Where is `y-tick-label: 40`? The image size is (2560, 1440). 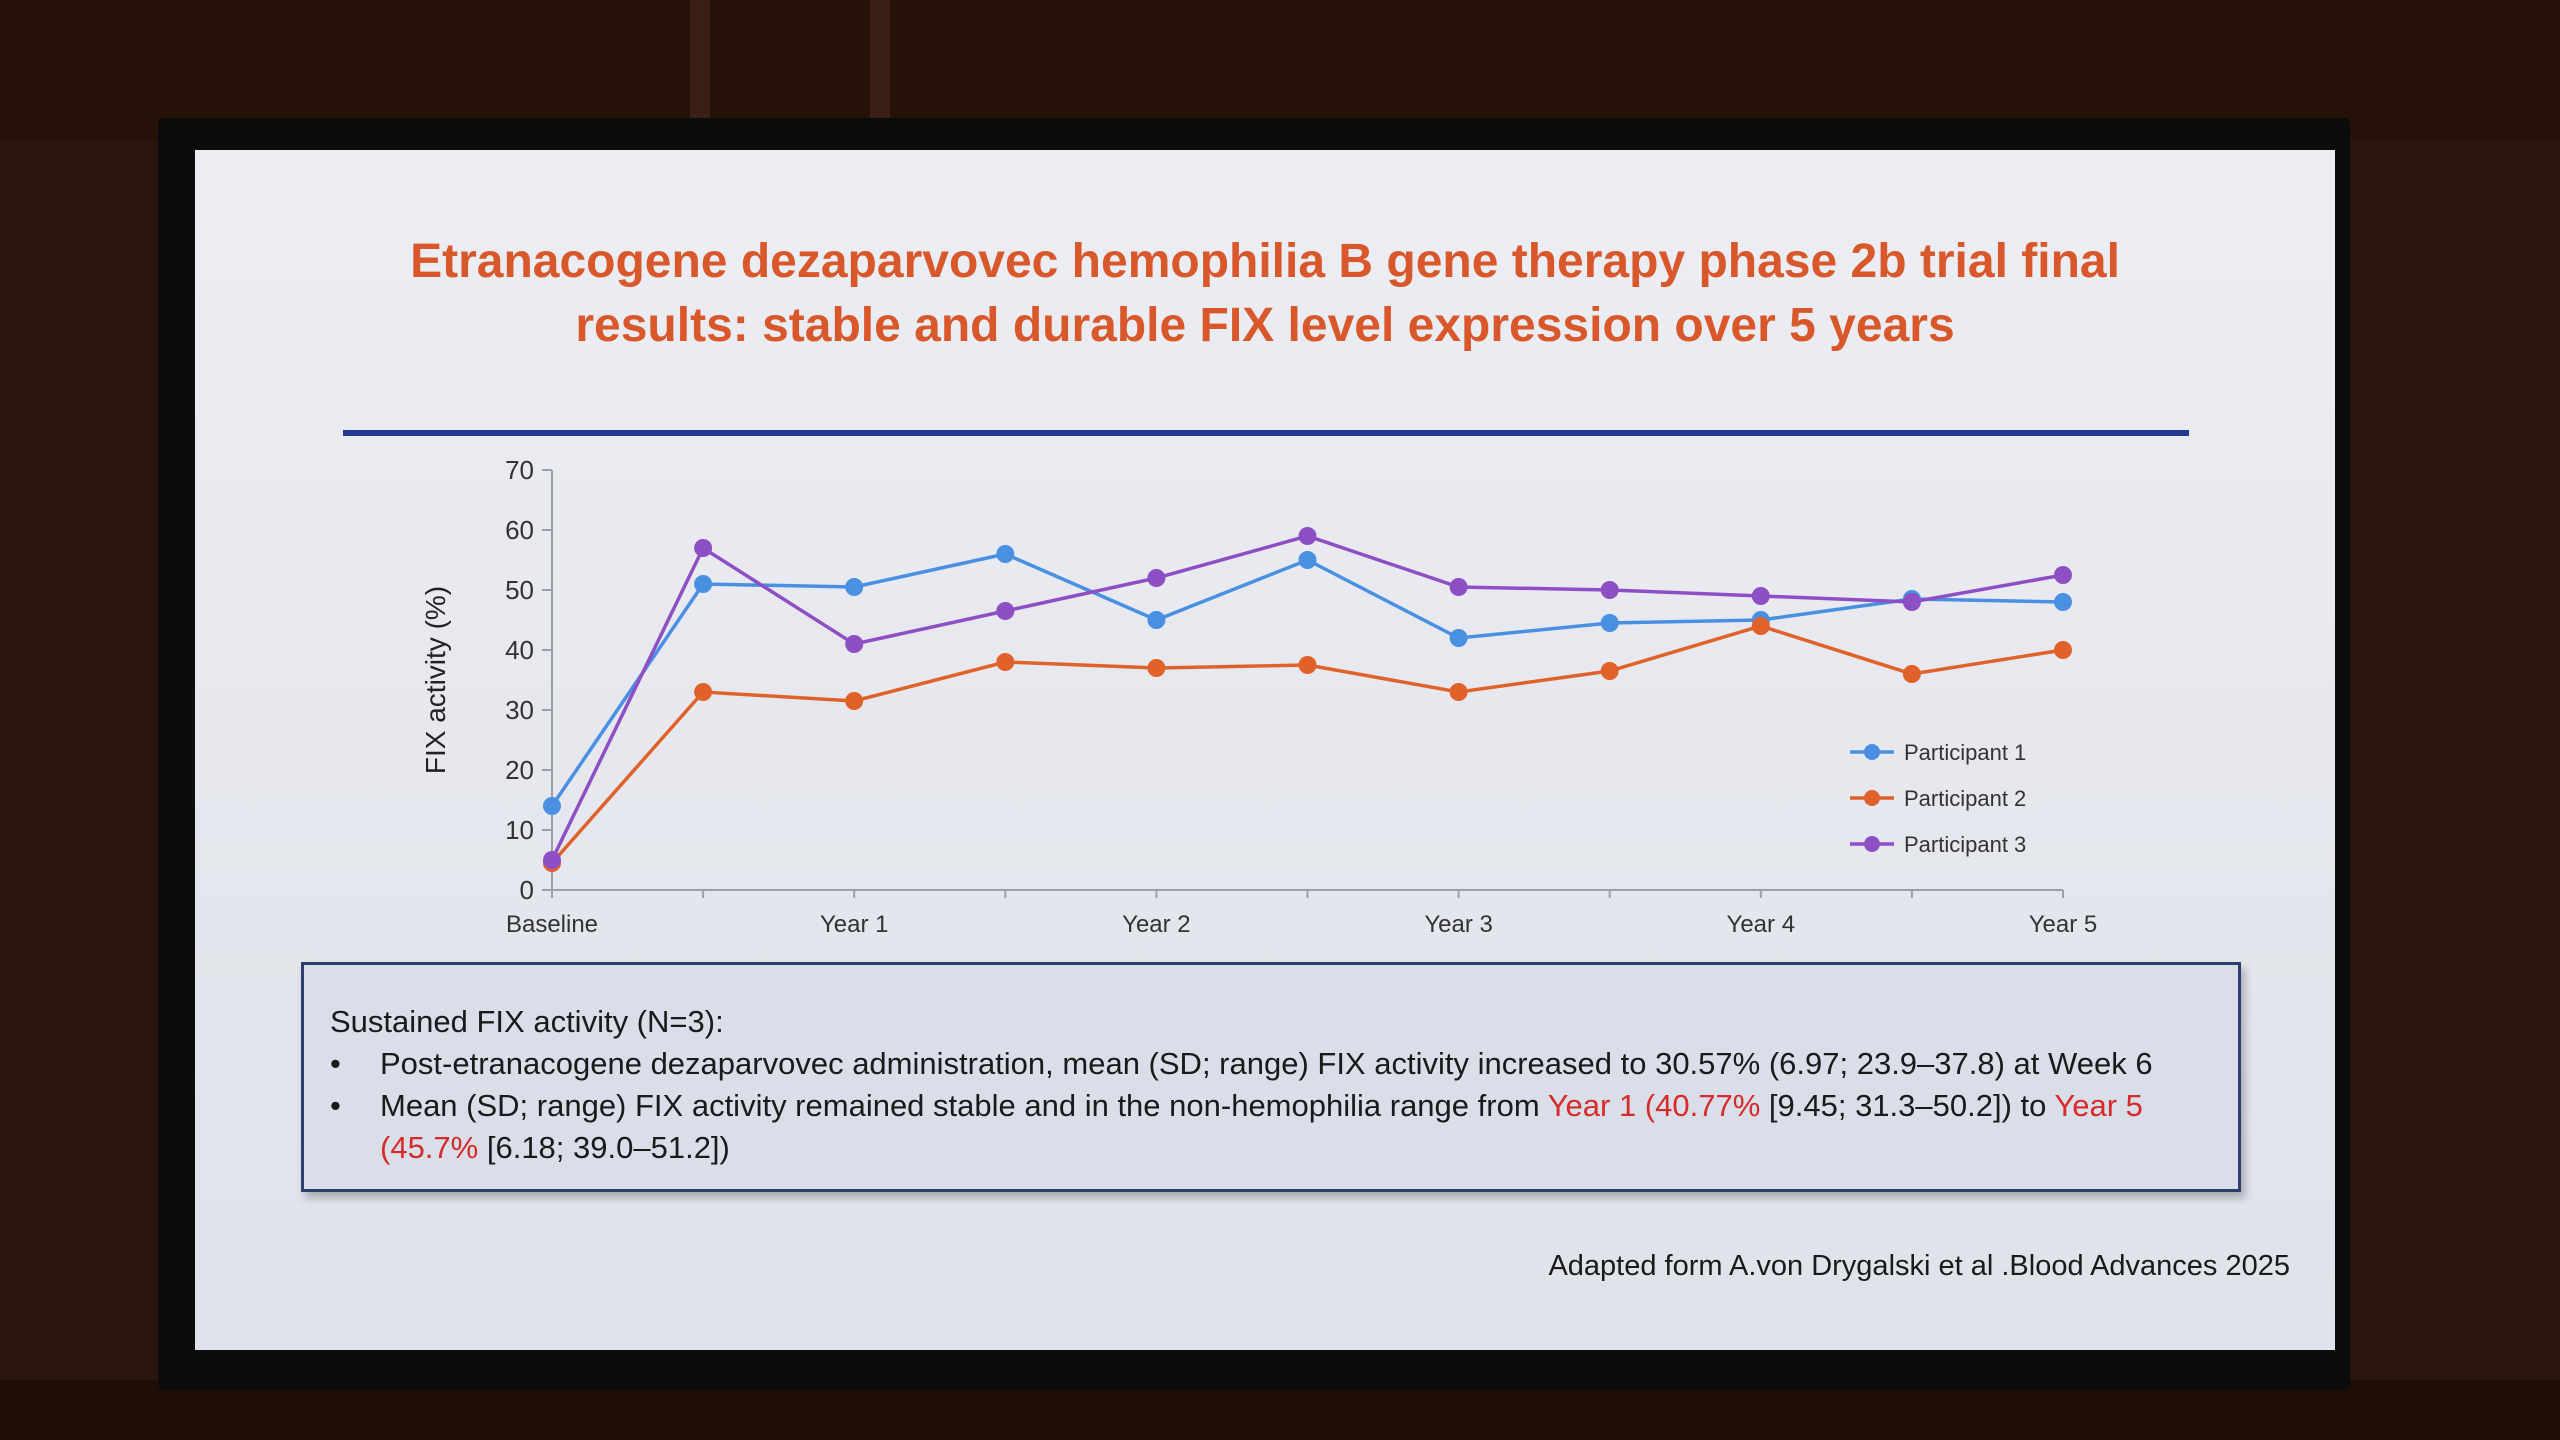 y-tick-label: 40 is located at coordinates (519, 650).